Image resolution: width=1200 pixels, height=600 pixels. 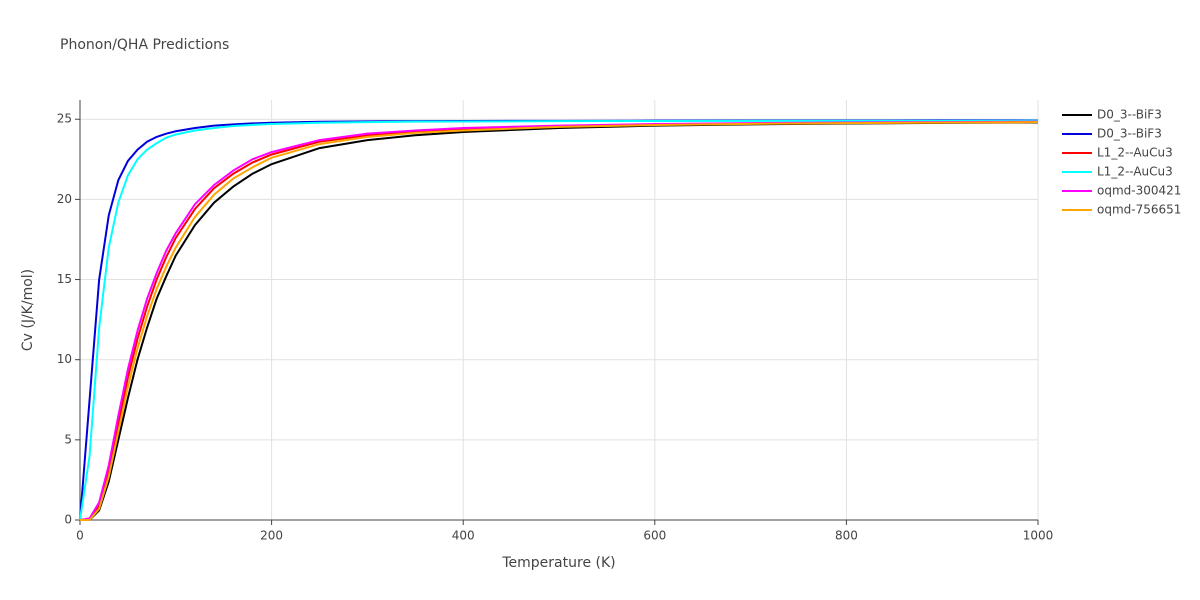 What do you see at coordinates (64, 199) in the screenshot?
I see `y-tick-label: 20` at bounding box center [64, 199].